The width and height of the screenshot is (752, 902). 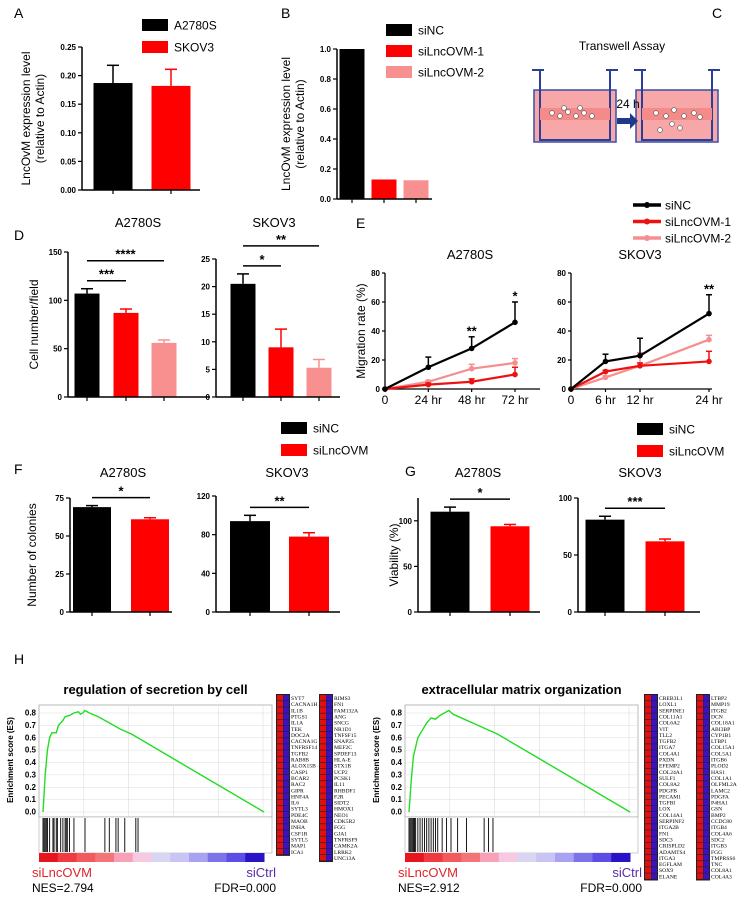 I want to click on gene-label: SNAP25, so click(x=344, y=742).